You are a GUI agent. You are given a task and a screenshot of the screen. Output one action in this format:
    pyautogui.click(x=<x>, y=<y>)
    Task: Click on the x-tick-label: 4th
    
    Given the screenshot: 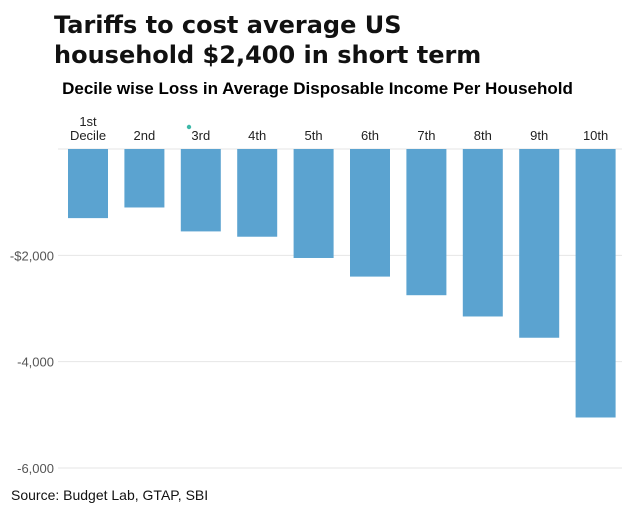 What is the action you would take?
    pyautogui.click(x=257, y=135)
    